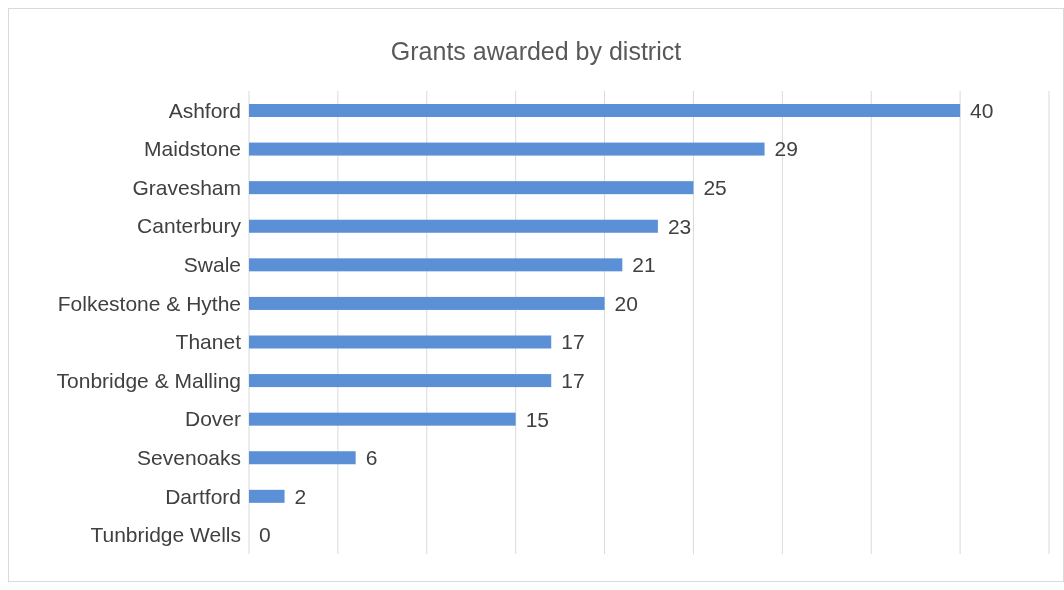 The width and height of the screenshot is (1064, 590). Describe the element at coordinates (189, 226) in the screenshot. I see `y-tick-label: Canterbury` at that location.